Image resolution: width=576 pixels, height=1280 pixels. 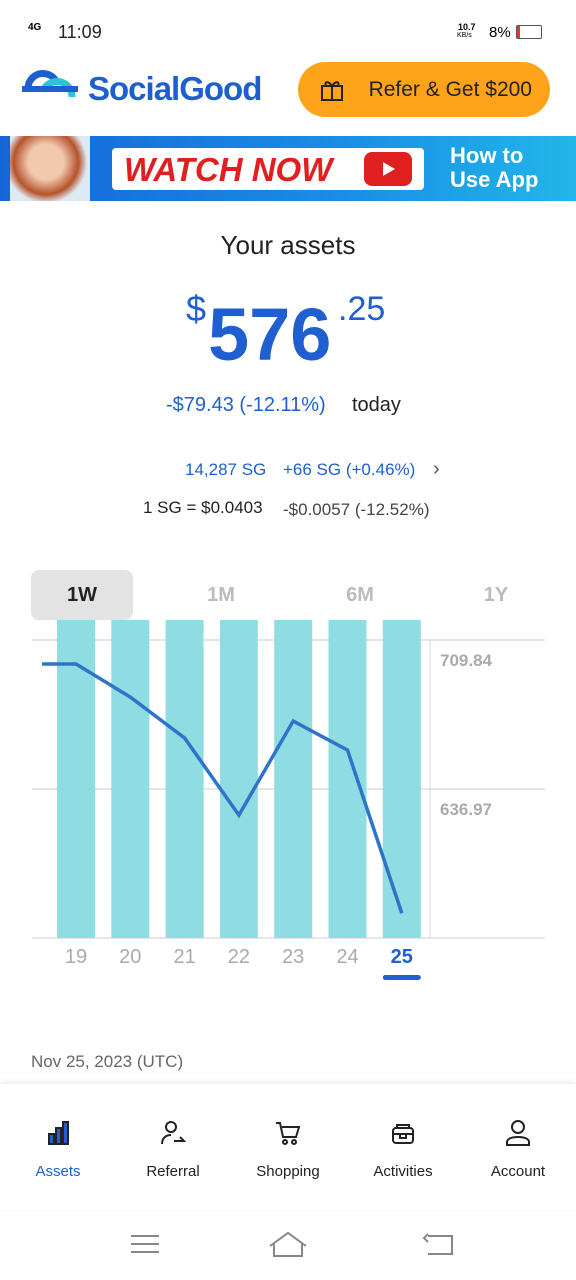 I want to click on amount: 576, so click(x=270, y=334).